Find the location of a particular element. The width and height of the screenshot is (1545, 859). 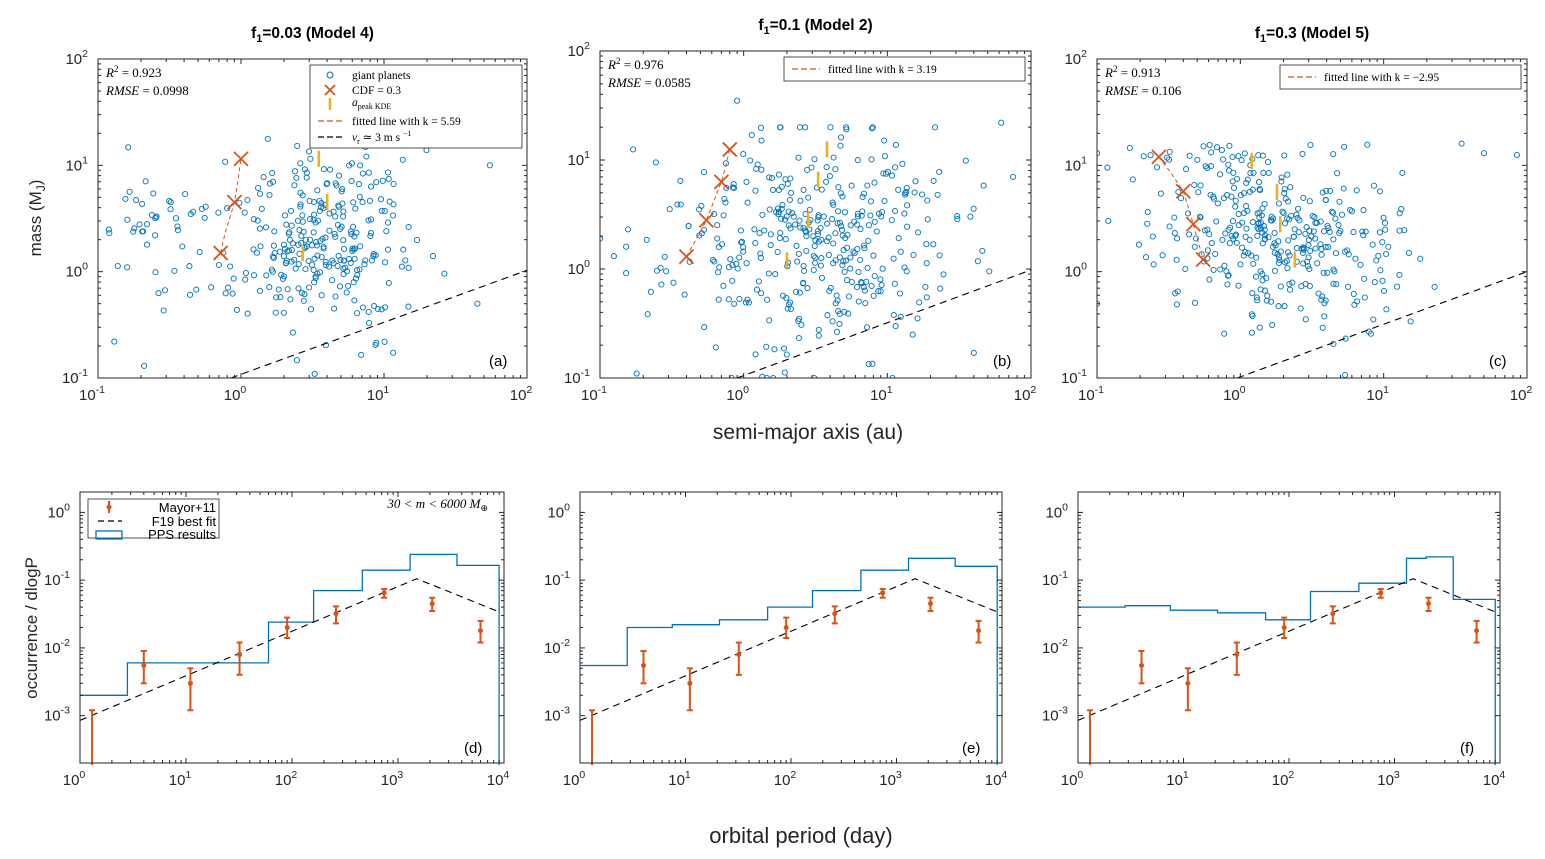

rv-limit-line is located at coordinates (883, 323).